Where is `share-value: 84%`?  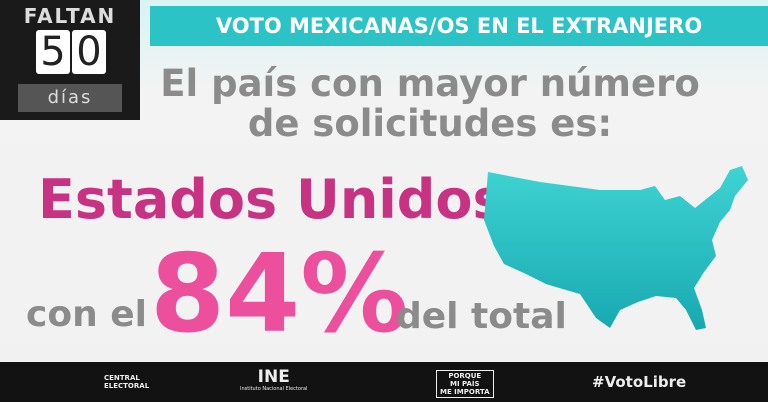
share-value: 84% is located at coordinates (279, 294).